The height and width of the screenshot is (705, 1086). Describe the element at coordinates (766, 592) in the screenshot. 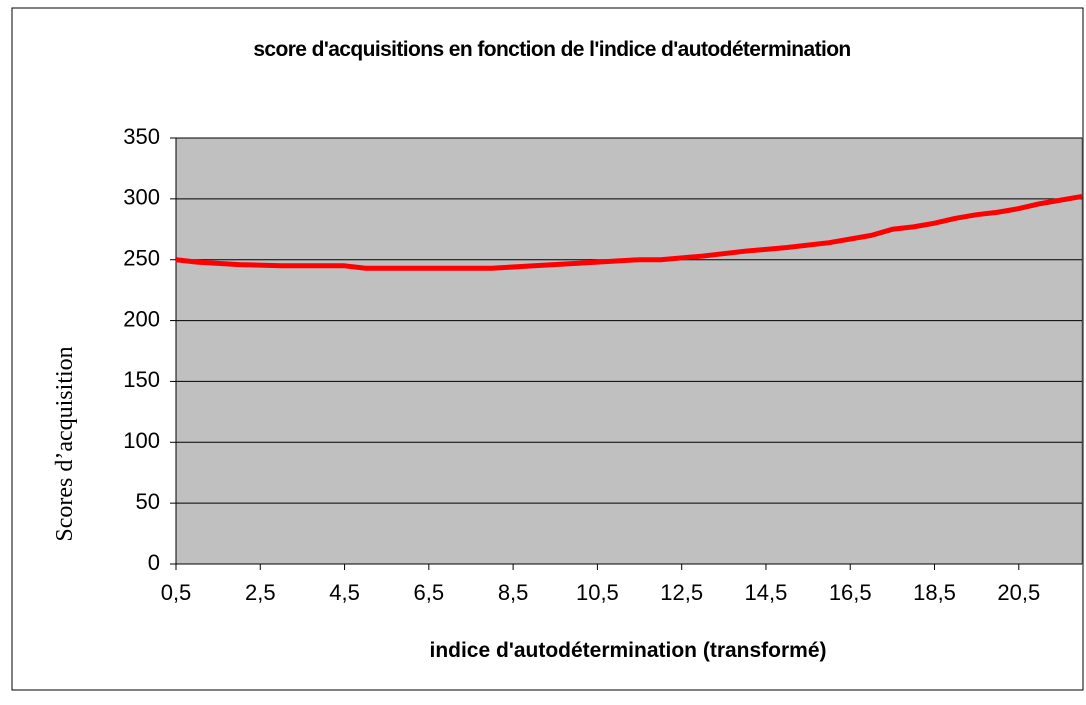

I see `x-tick-label: 14,5` at that location.